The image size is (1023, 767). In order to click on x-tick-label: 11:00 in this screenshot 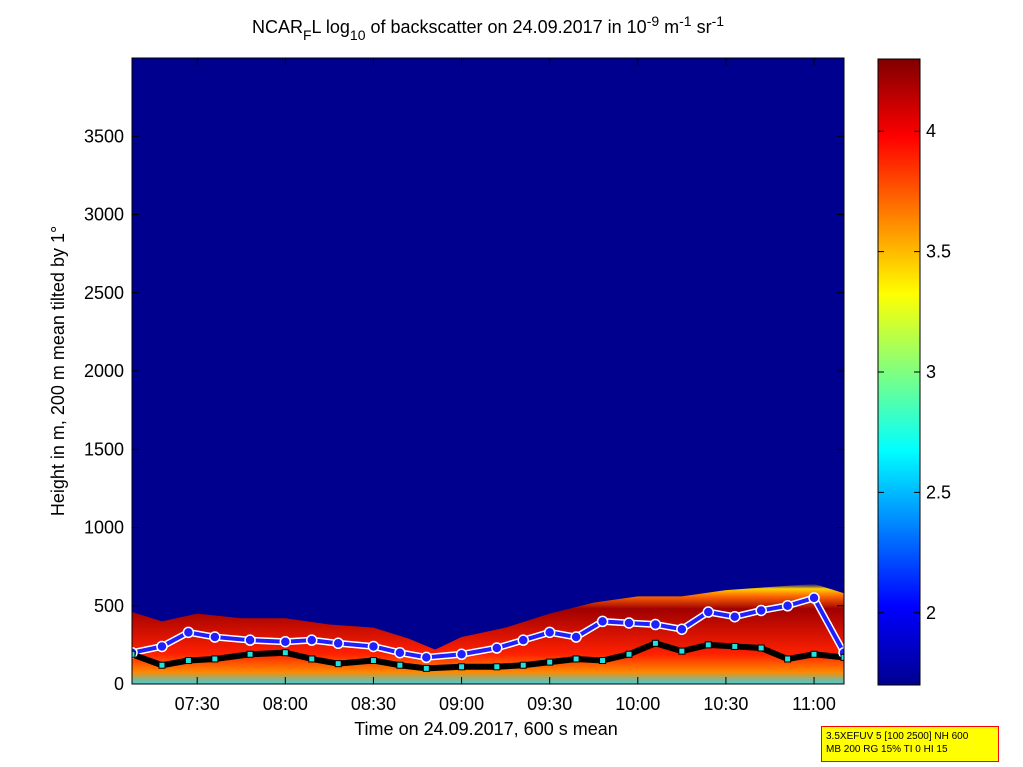, I will do `click(814, 704)`.